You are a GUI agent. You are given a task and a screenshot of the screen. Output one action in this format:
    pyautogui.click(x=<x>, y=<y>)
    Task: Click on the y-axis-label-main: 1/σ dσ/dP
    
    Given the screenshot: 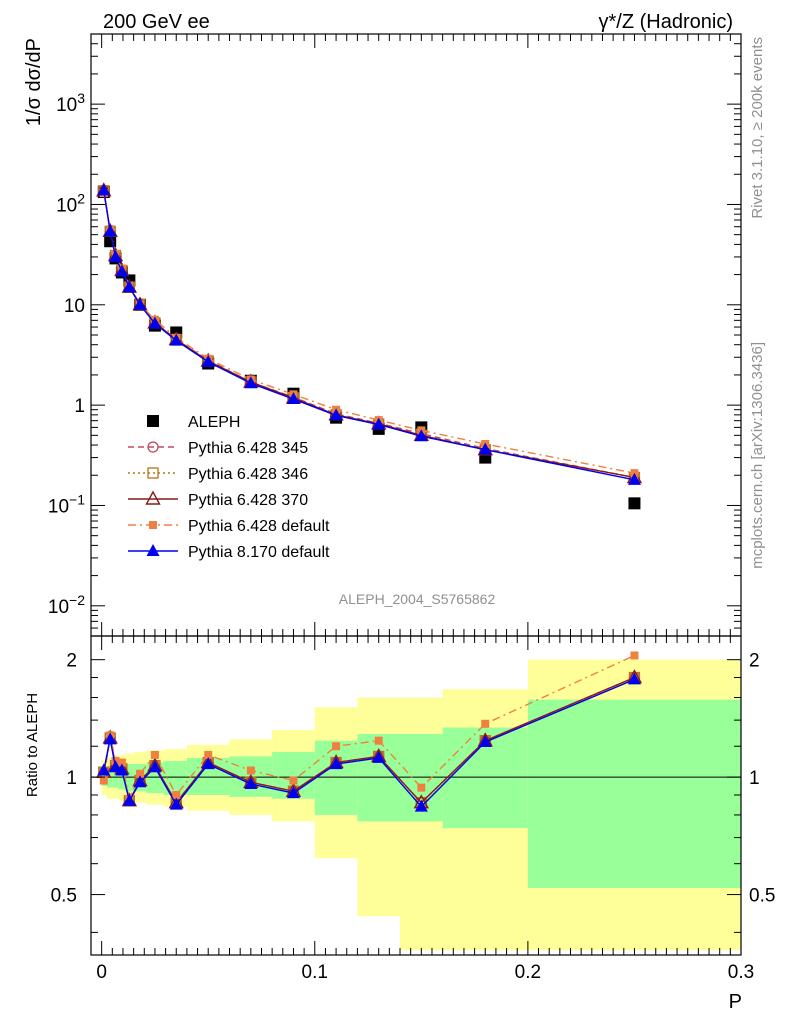 What is the action you would take?
    pyautogui.click(x=34, y=82)
    